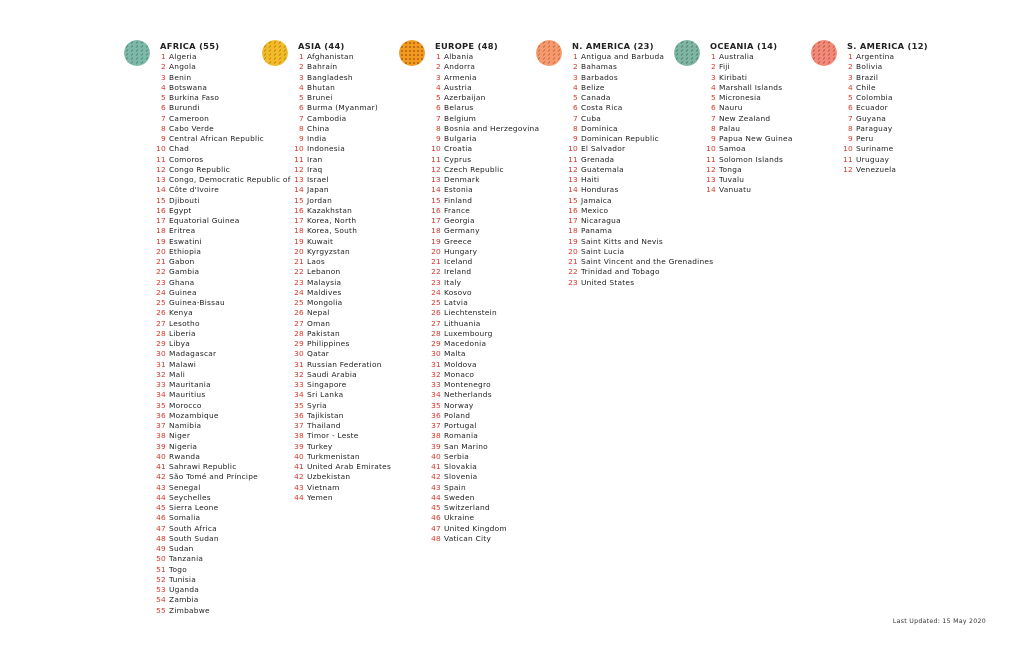  What do you see at coordinates (466, 46) in the screenshot?
I see `region-title: EUROPE (48)` at bounding box center [466, 46].